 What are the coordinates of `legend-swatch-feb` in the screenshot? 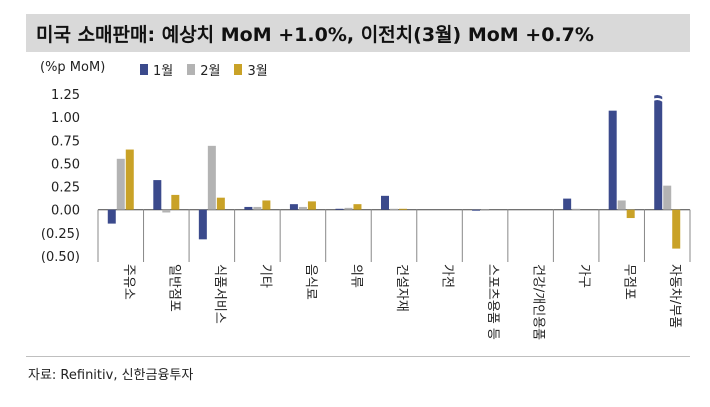 It's located at (191, 69).